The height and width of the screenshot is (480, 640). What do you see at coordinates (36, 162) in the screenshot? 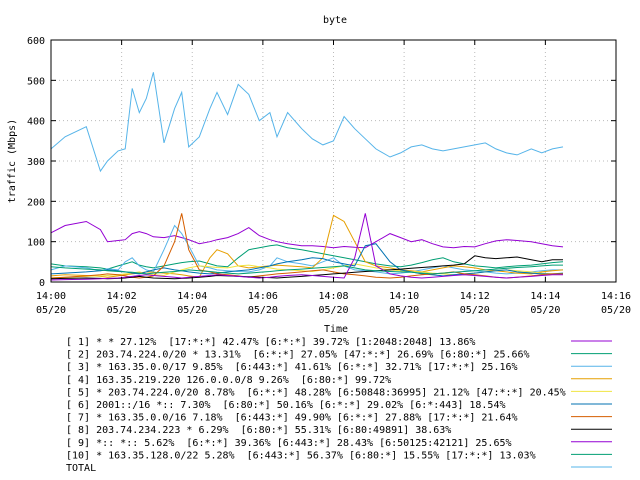
I see `y-tick-label: 300` at bounding box center [36, 162].